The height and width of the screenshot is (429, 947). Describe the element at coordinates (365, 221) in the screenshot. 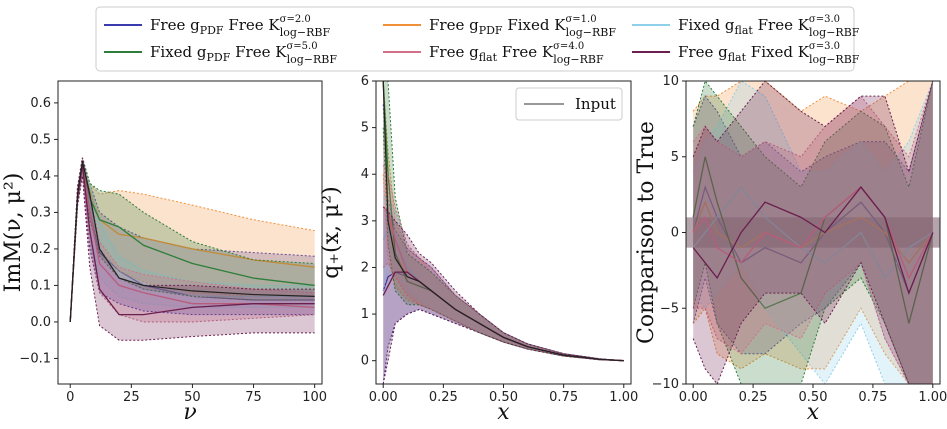

I see `y-tick-label: 3` at that location.